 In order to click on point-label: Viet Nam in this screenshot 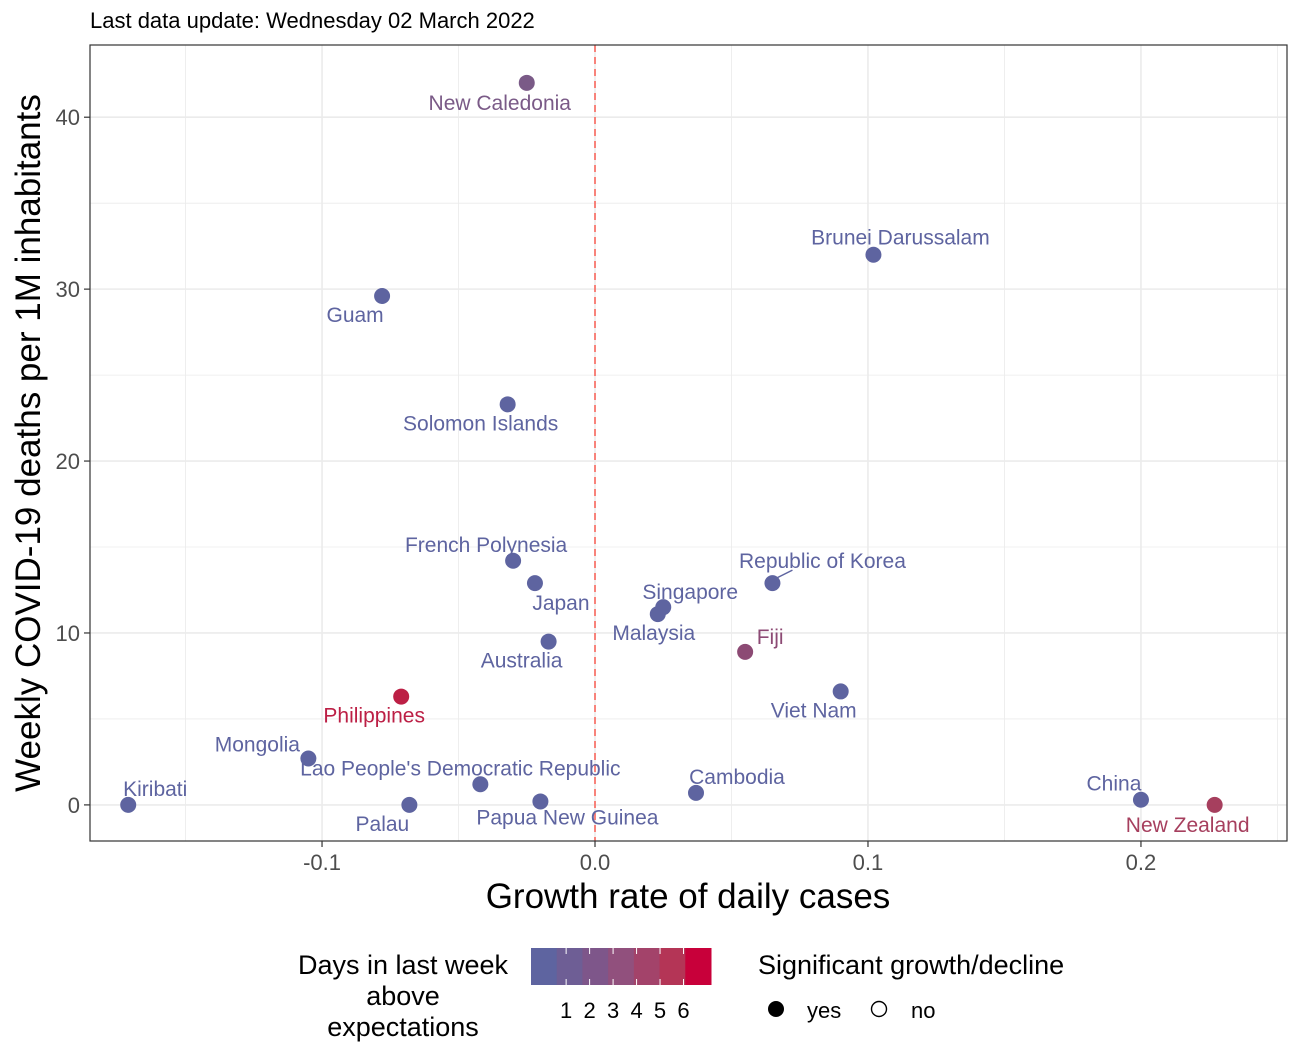, I will do `click(814, 710)`.